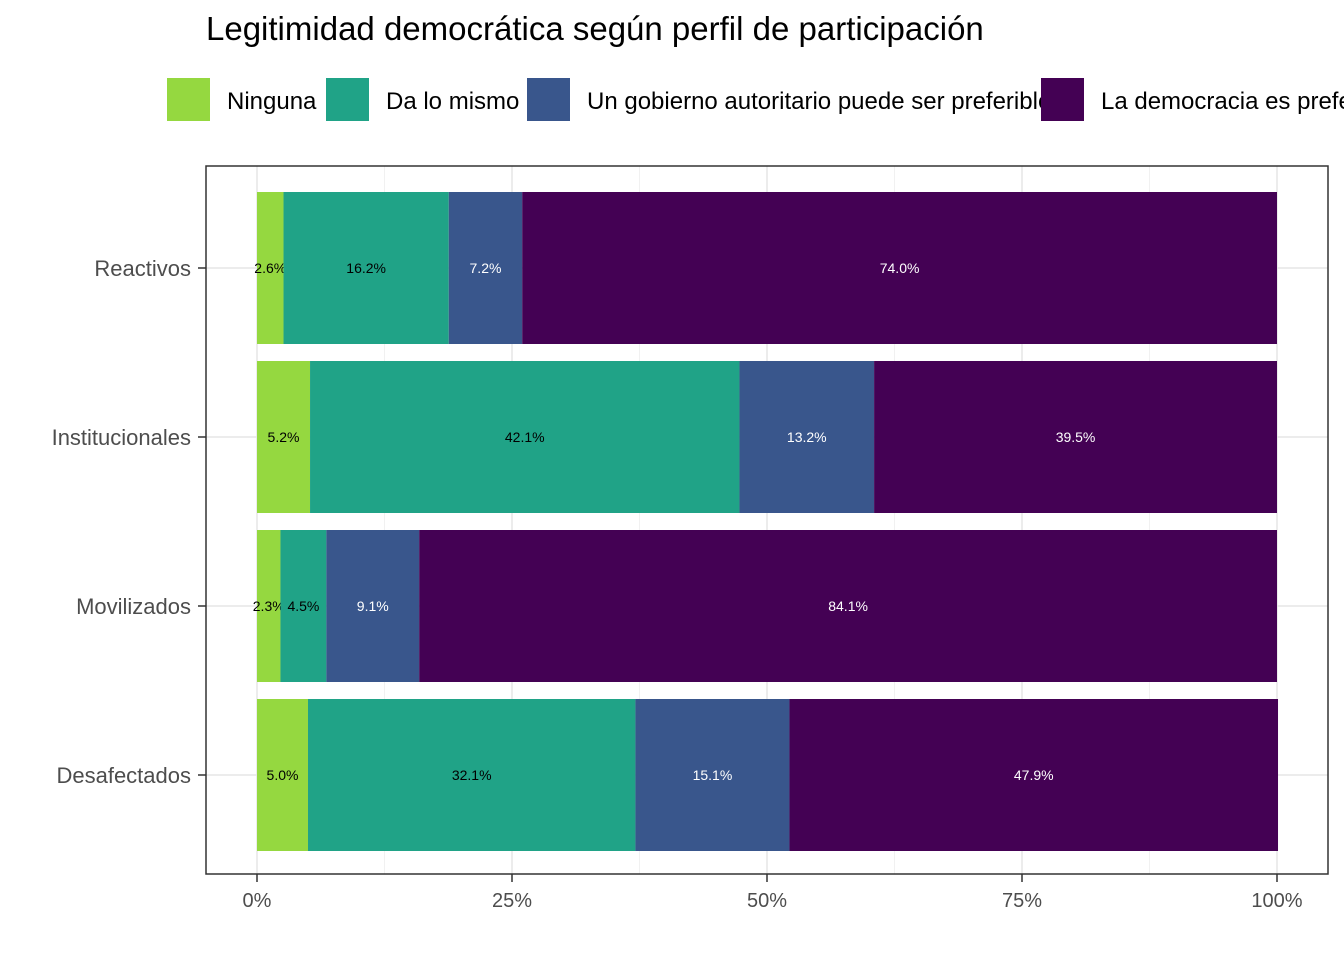 The height and width of the screenshot is (960, 1344). I want to click on data-label: 42.1%, so click(525, 437).